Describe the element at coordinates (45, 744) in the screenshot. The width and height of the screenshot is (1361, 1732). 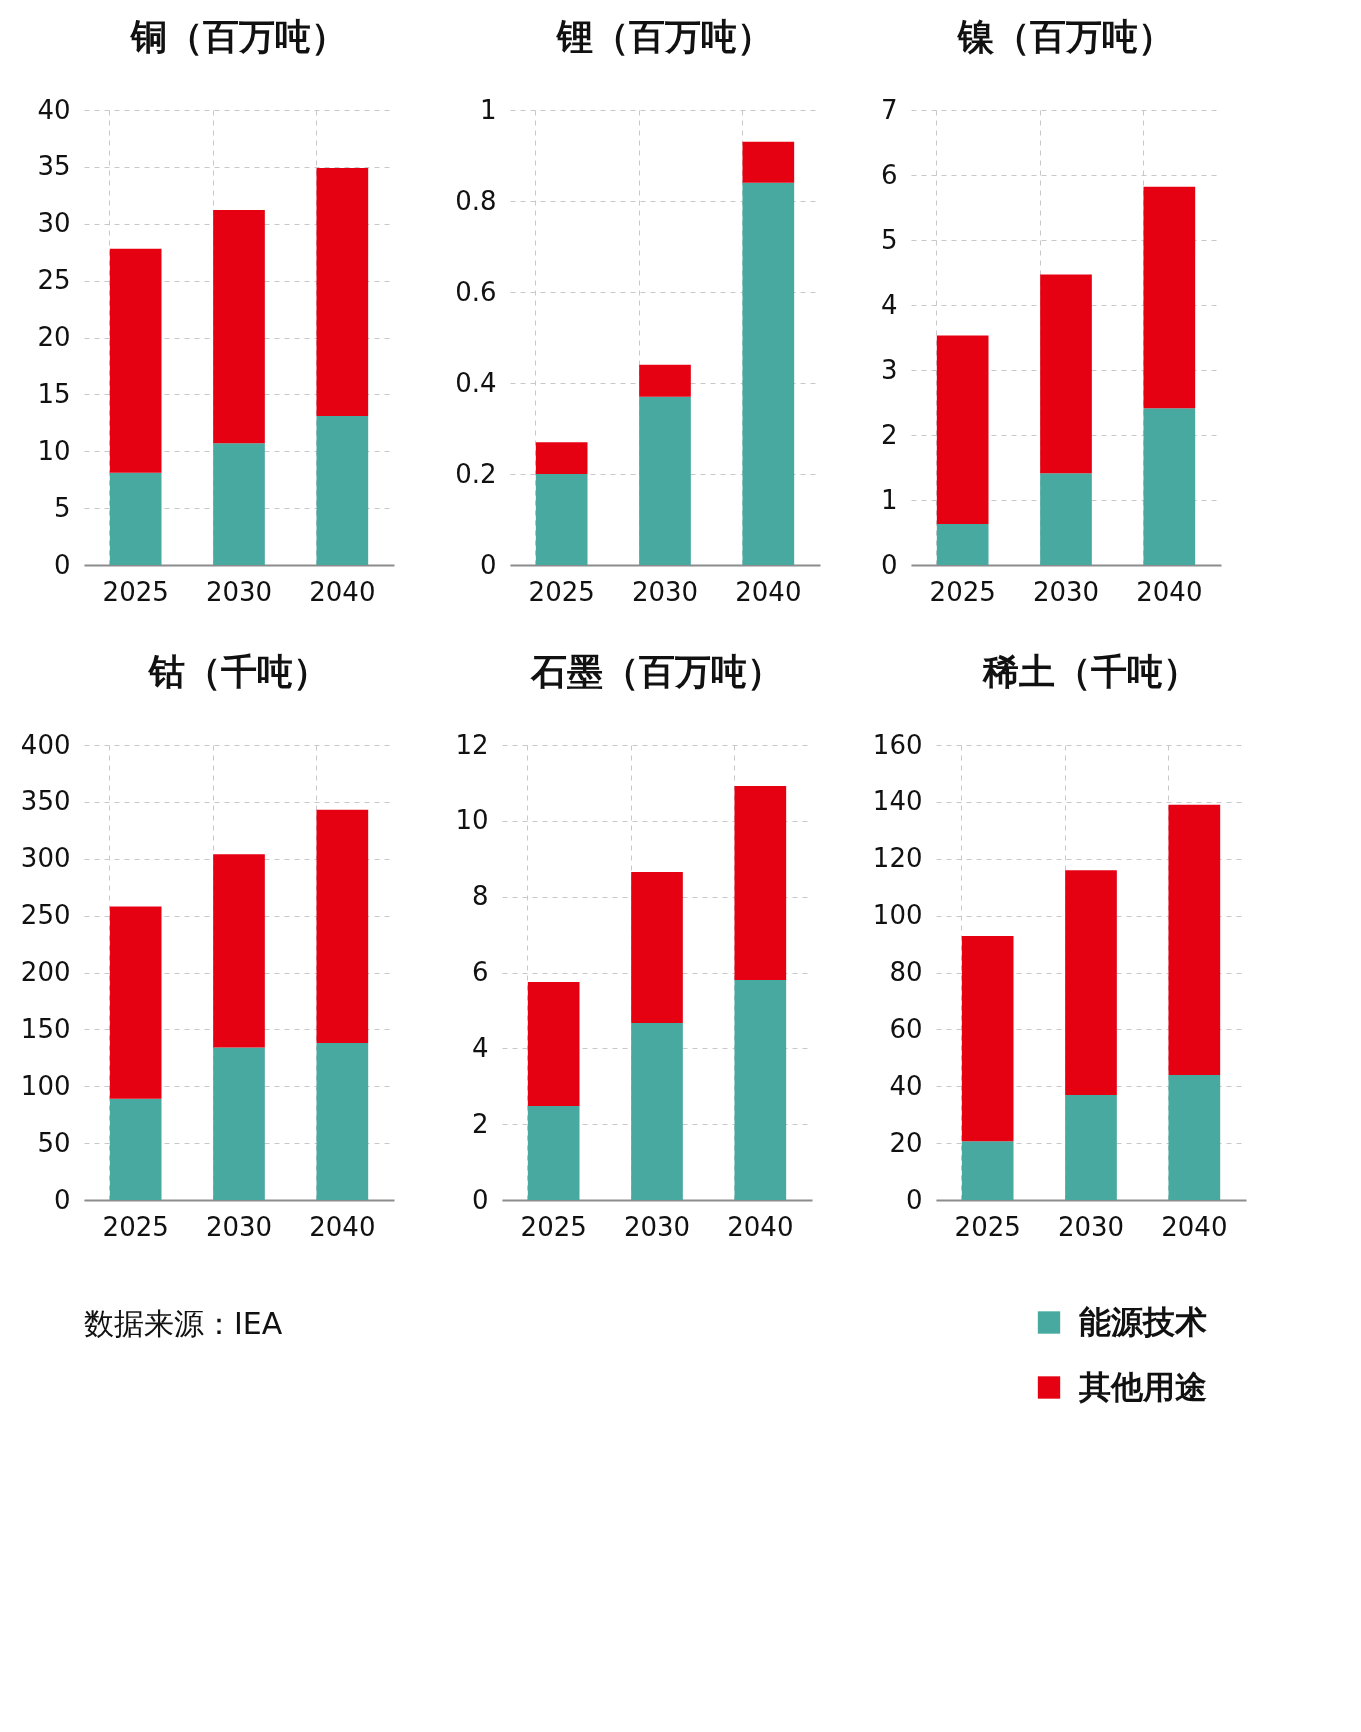
I see `y-tick-label: 400` at that location.